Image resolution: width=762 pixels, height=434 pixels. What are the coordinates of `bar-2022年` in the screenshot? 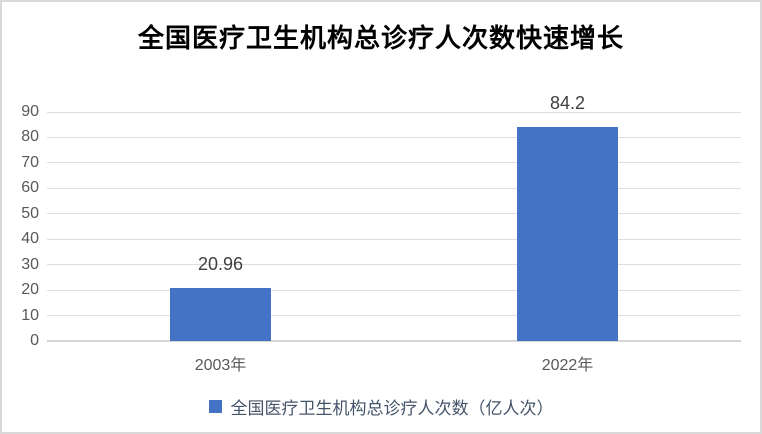 It's located at (567, 233).